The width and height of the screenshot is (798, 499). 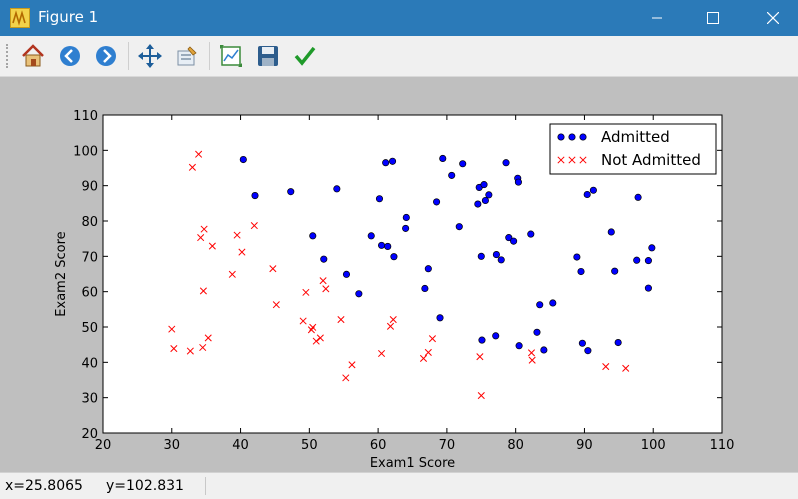 I want to click on checkmark-icon, so click(x=305, y=56).